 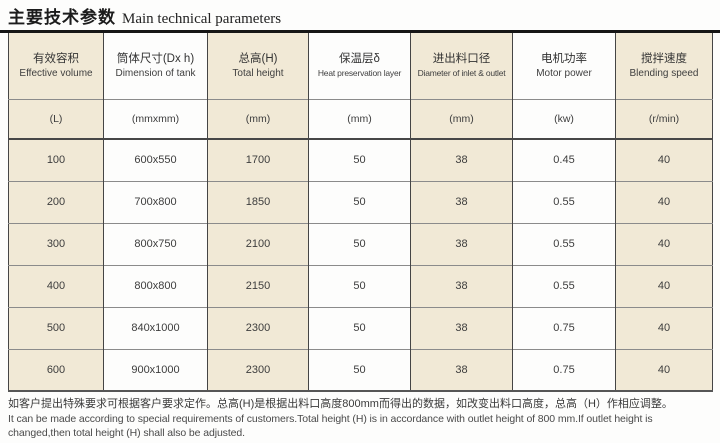 What do you see at coordinates (155, 243) in the screenshot?
I see `table-cell: 800x750` at bounding box center [155, 243].